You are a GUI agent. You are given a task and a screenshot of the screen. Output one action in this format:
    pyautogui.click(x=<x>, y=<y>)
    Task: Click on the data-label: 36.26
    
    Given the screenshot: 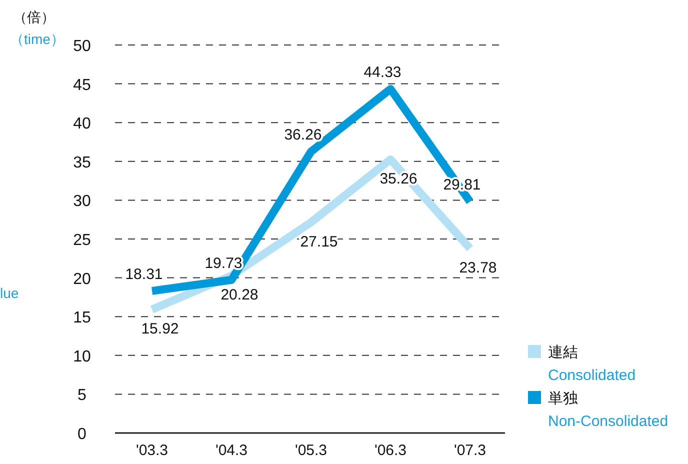 What is the action you would take?
    pyautogui.click(x=303, y=135)
    